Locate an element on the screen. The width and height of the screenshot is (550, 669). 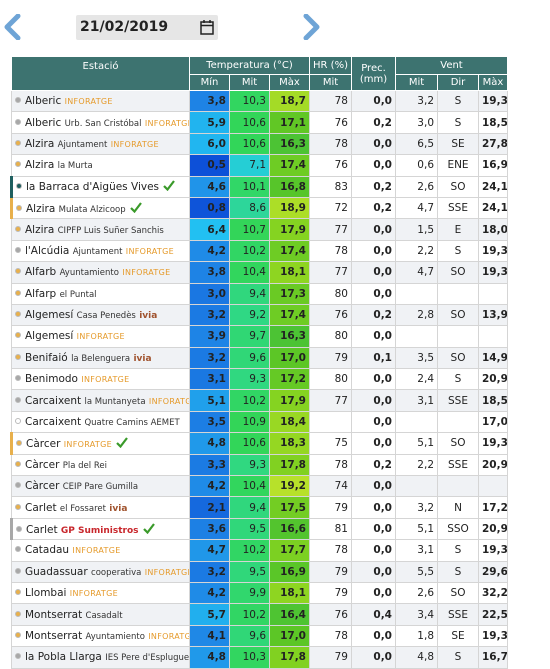
humidity: 80 is located at coordinates (330, 293).